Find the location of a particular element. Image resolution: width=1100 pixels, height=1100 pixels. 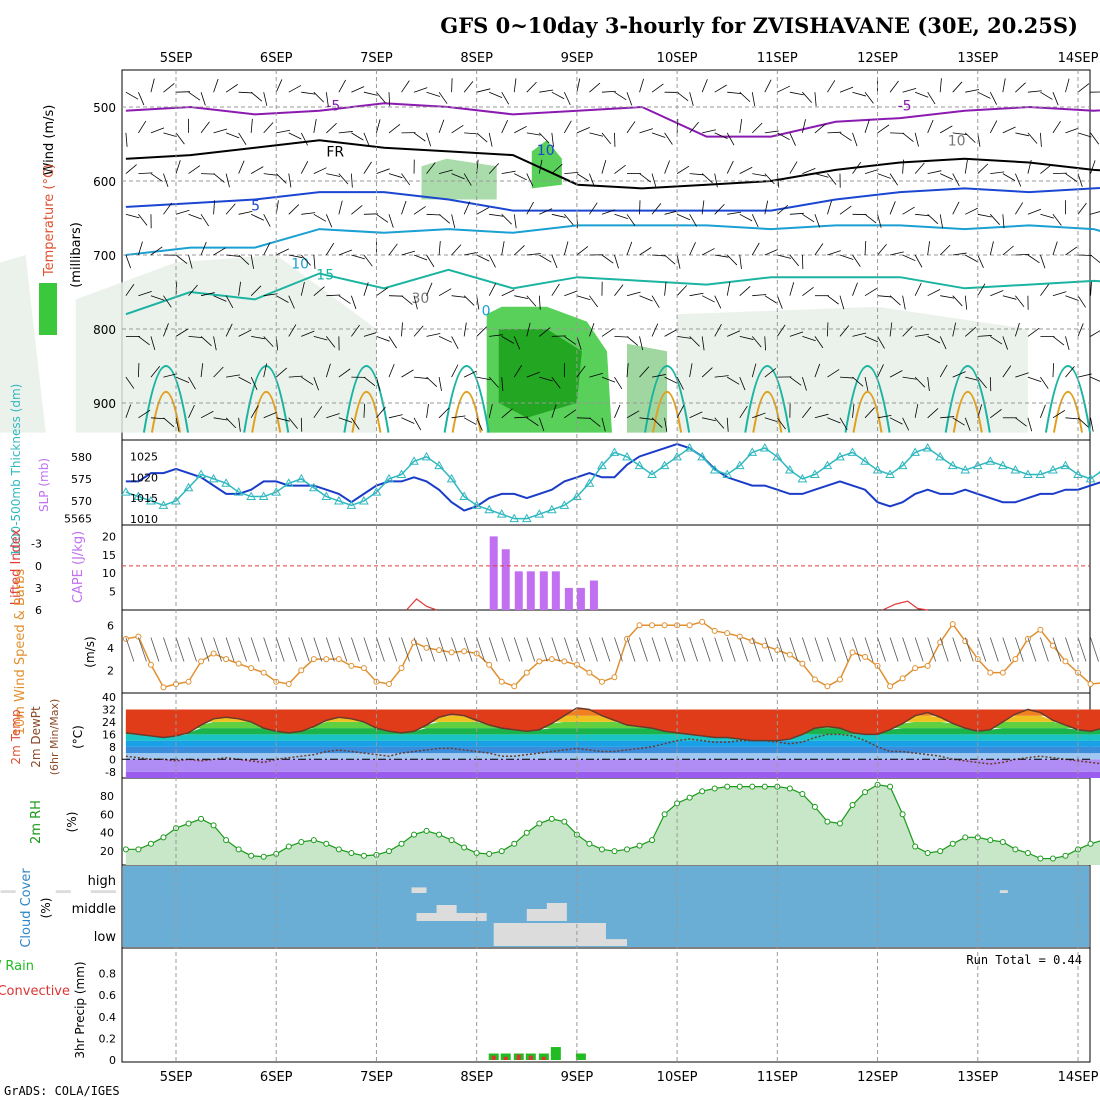

x-tick-label-top: 10SEP is located at coordinates (677, 58).